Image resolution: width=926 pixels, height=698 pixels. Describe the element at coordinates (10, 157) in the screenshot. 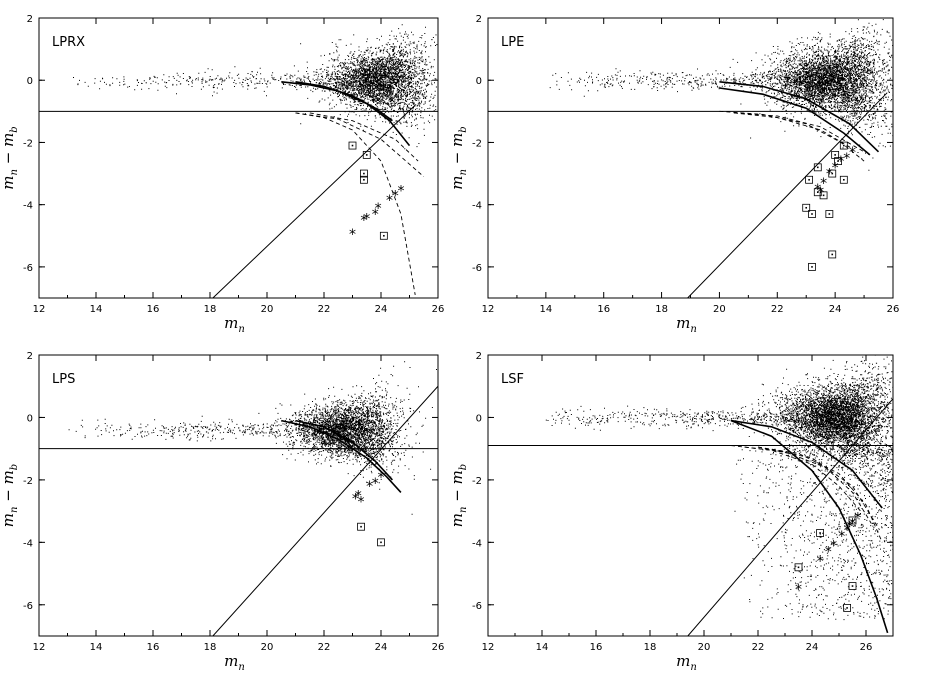

I see `y-axis-label: mn − mb` at that location.